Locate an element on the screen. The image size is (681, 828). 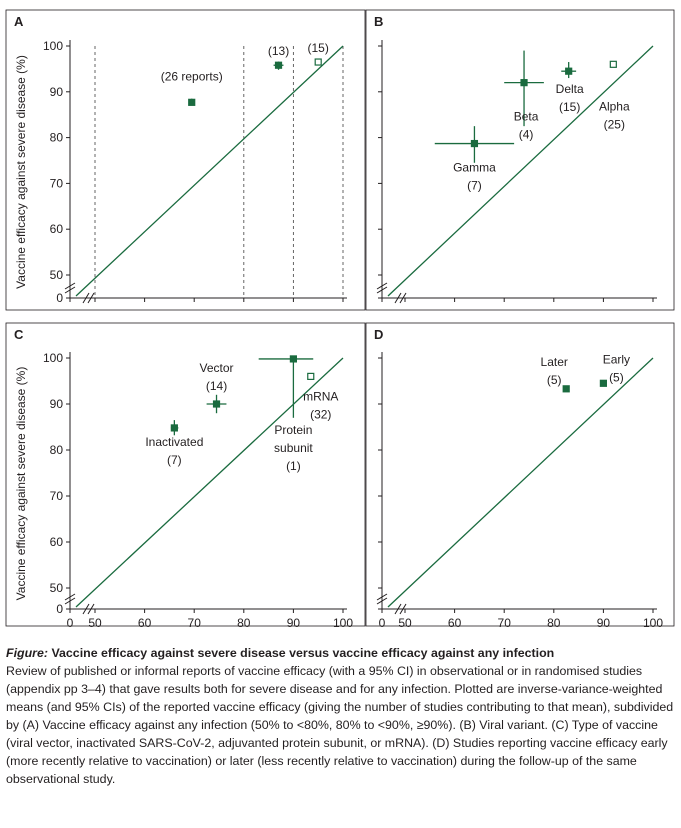
point-label: subunit is located at coordinates (293, 448).